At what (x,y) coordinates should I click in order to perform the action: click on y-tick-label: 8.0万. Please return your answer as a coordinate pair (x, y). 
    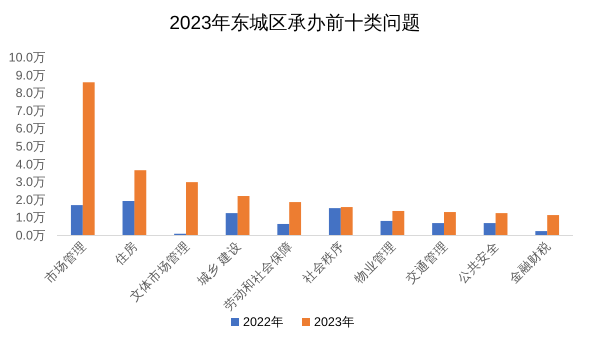
    Looking at the image, I should click on (31, 93).